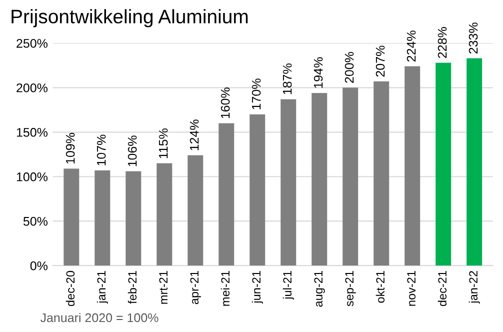  Describe the element at coordinates (474, 287) in the screenshot. I see `x-tick-label: jan-22` at that location.